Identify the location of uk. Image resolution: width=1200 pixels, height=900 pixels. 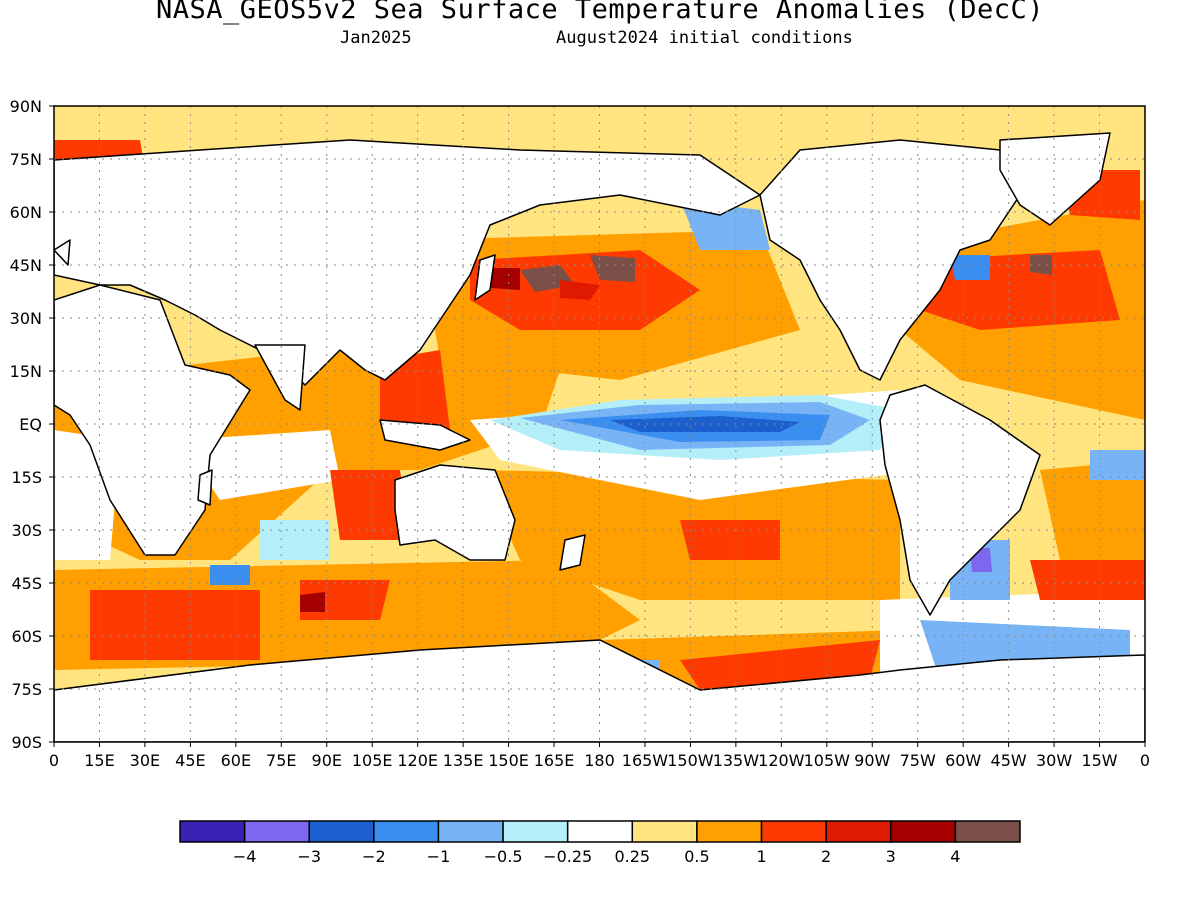
(62, 252).